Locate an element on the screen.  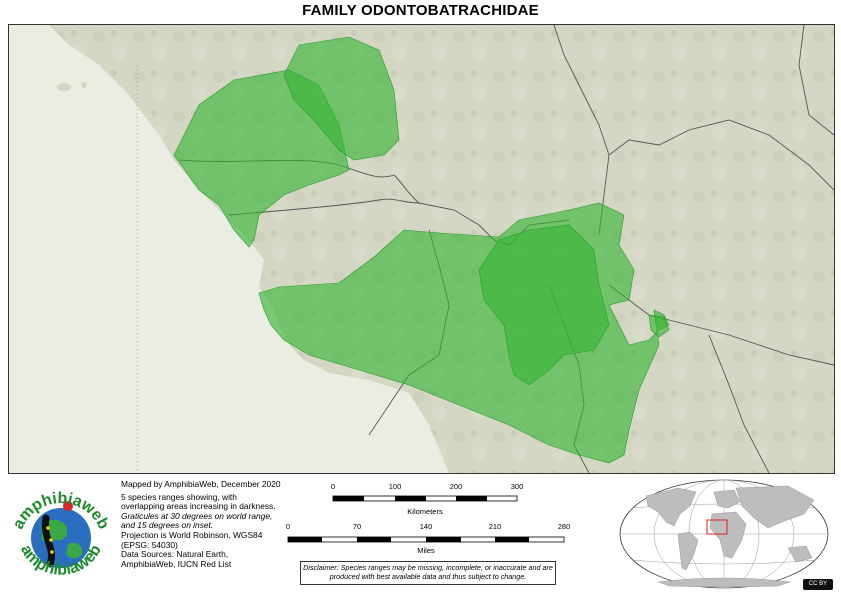
cc-license-badge: CC BY is located at coordinates (818, 584).